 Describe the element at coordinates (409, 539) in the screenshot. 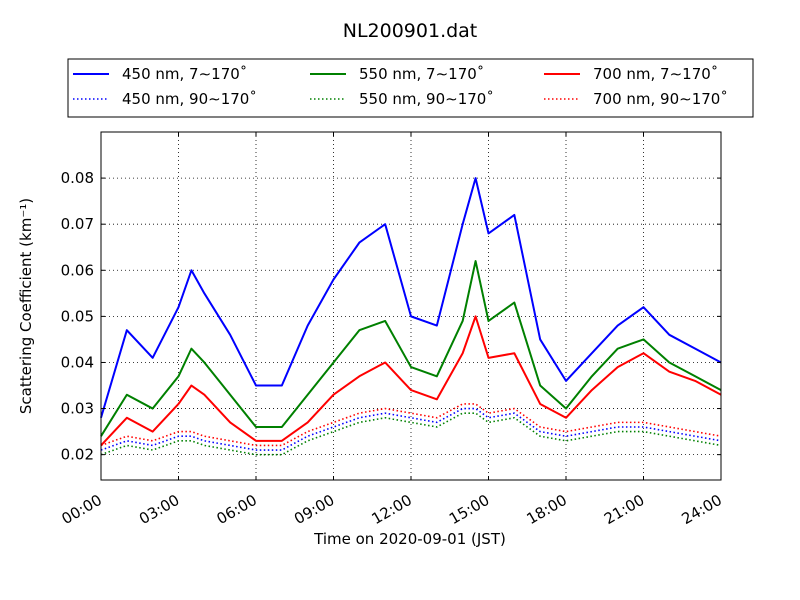

I see `x-axis-label: Time on 2020-09-01 (JST)` at that location.